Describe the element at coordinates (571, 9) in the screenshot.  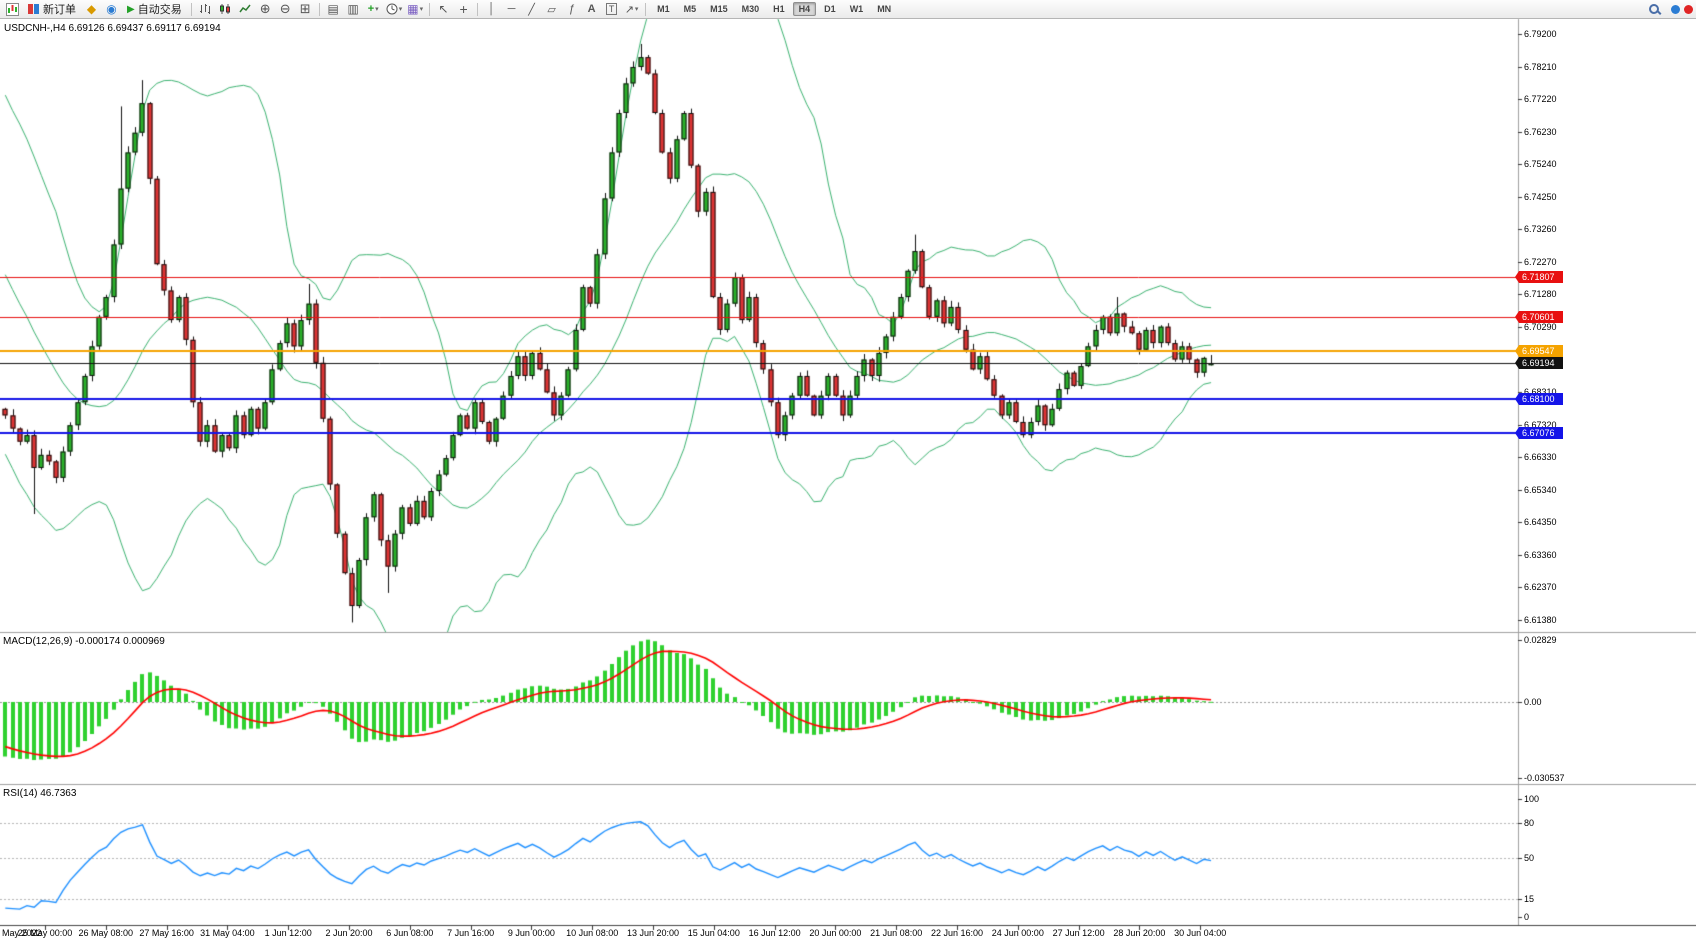
I see `fibonacci-icon: ƒ` at that location.